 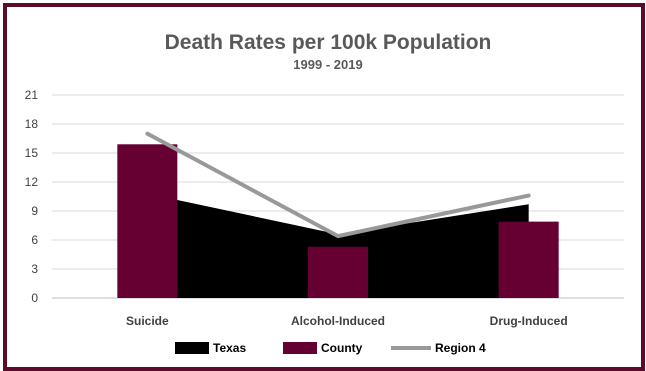 What do you see at coordinates (229, 348) in the screenshot?
I see `legend-label: Texas` at bounding box center [229, 348].